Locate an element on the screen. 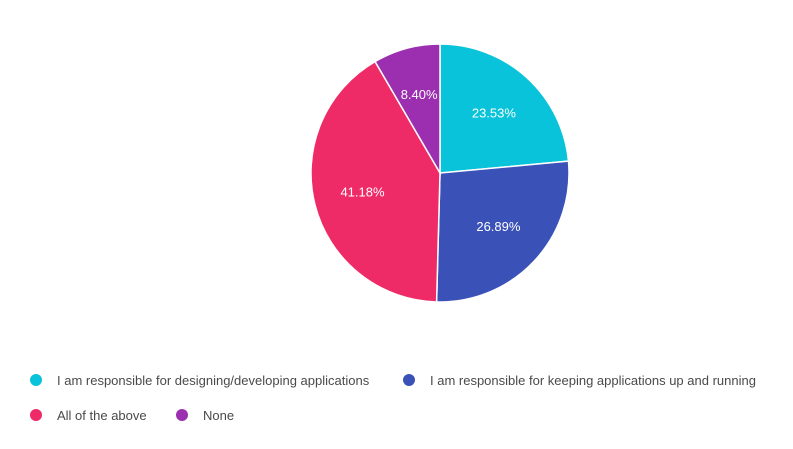 The image size is (793, 449). pie-slice-all is located at coordinates (375, 181).